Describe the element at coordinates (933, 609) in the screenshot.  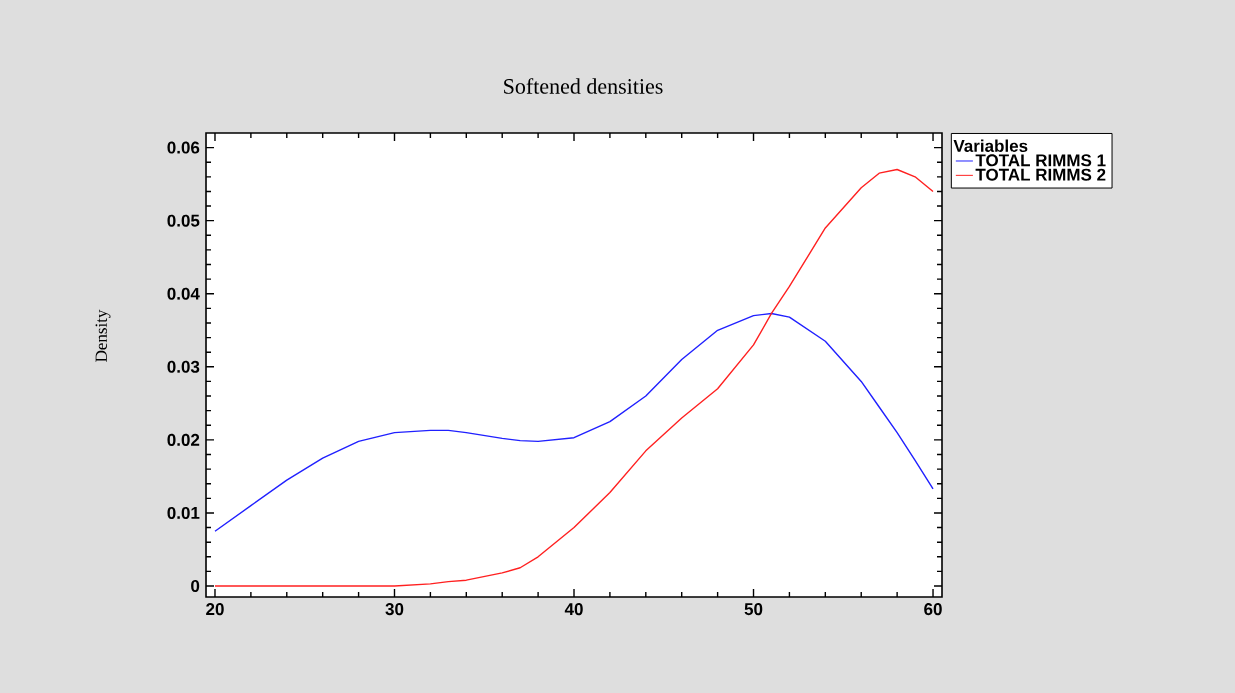
I see `x-tick-label: 60` at that location.